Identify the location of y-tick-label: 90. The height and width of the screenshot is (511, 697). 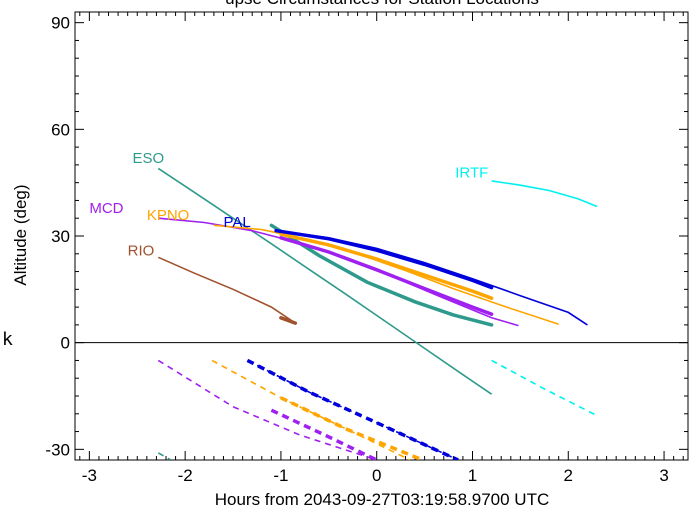
(60, 23).